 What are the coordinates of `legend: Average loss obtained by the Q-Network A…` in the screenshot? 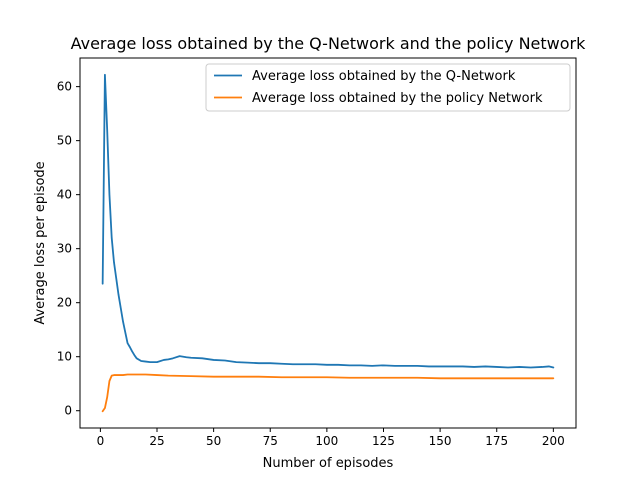 It's located at (388, 87).